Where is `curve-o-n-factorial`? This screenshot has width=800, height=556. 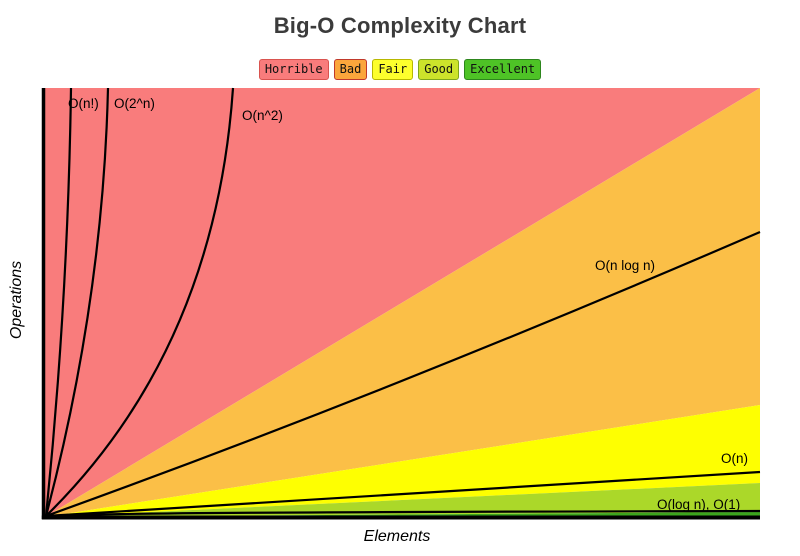
curve-o-n-factorial is located at coordinates (58, 302).